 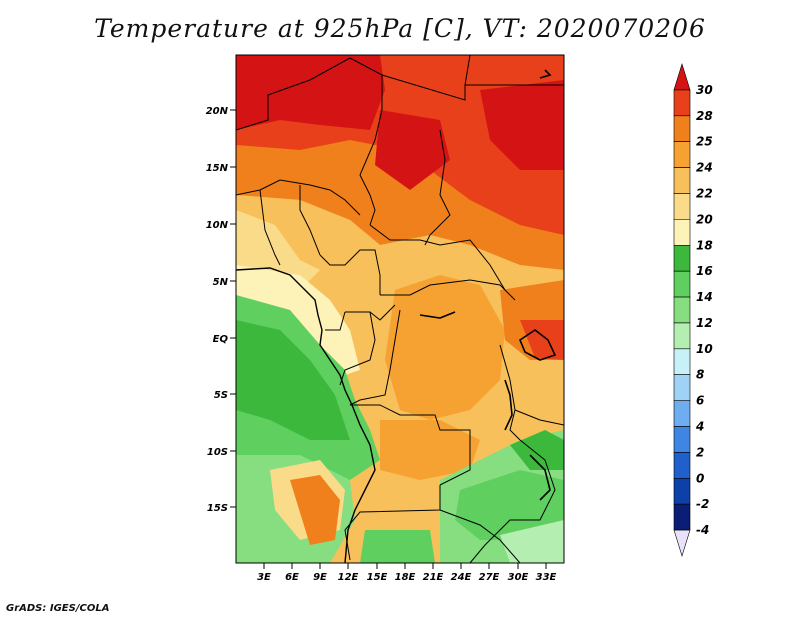 What do you see at coordinates (217, 168) in the screenshot?
I see `lat-label: 15N` at bounding box center [217, 168].